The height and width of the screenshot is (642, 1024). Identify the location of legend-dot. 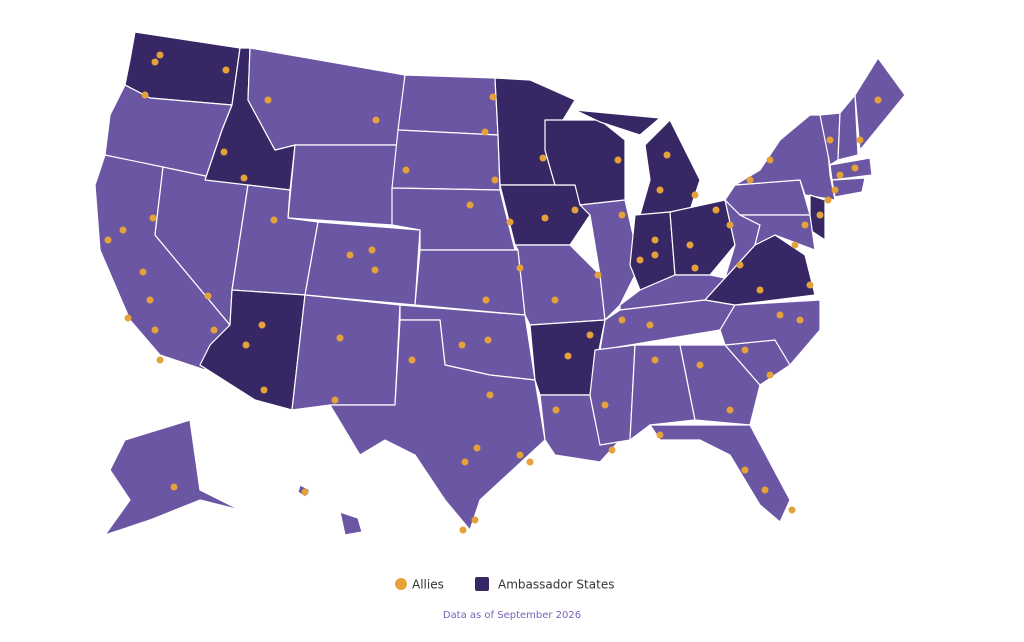
(401, 584).